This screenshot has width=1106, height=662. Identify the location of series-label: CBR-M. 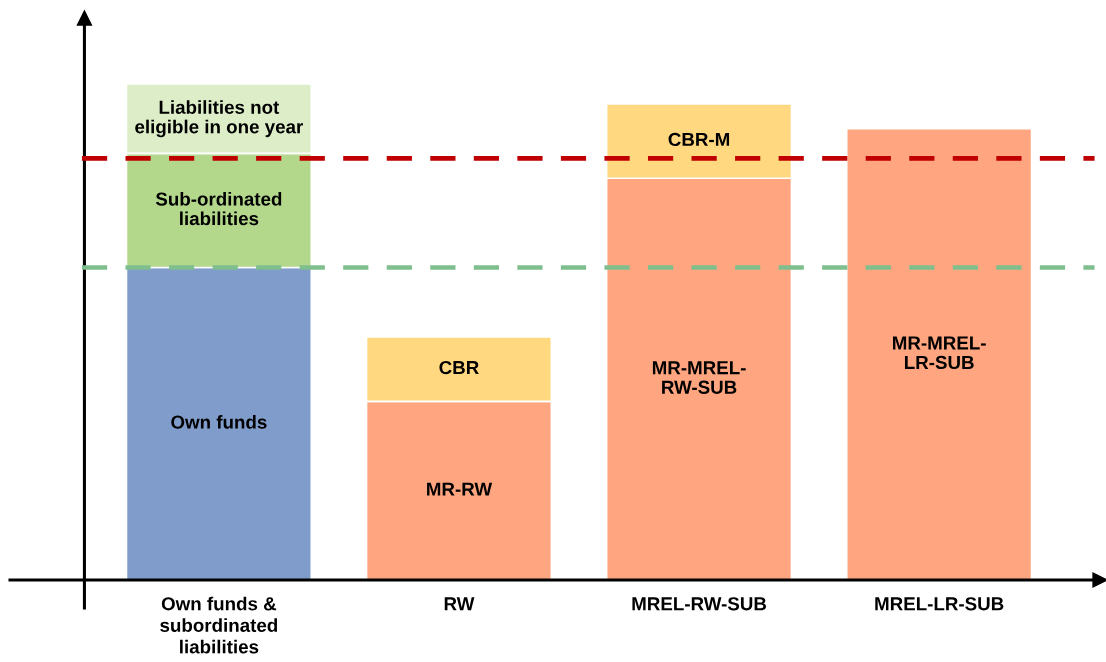
(699, 139).